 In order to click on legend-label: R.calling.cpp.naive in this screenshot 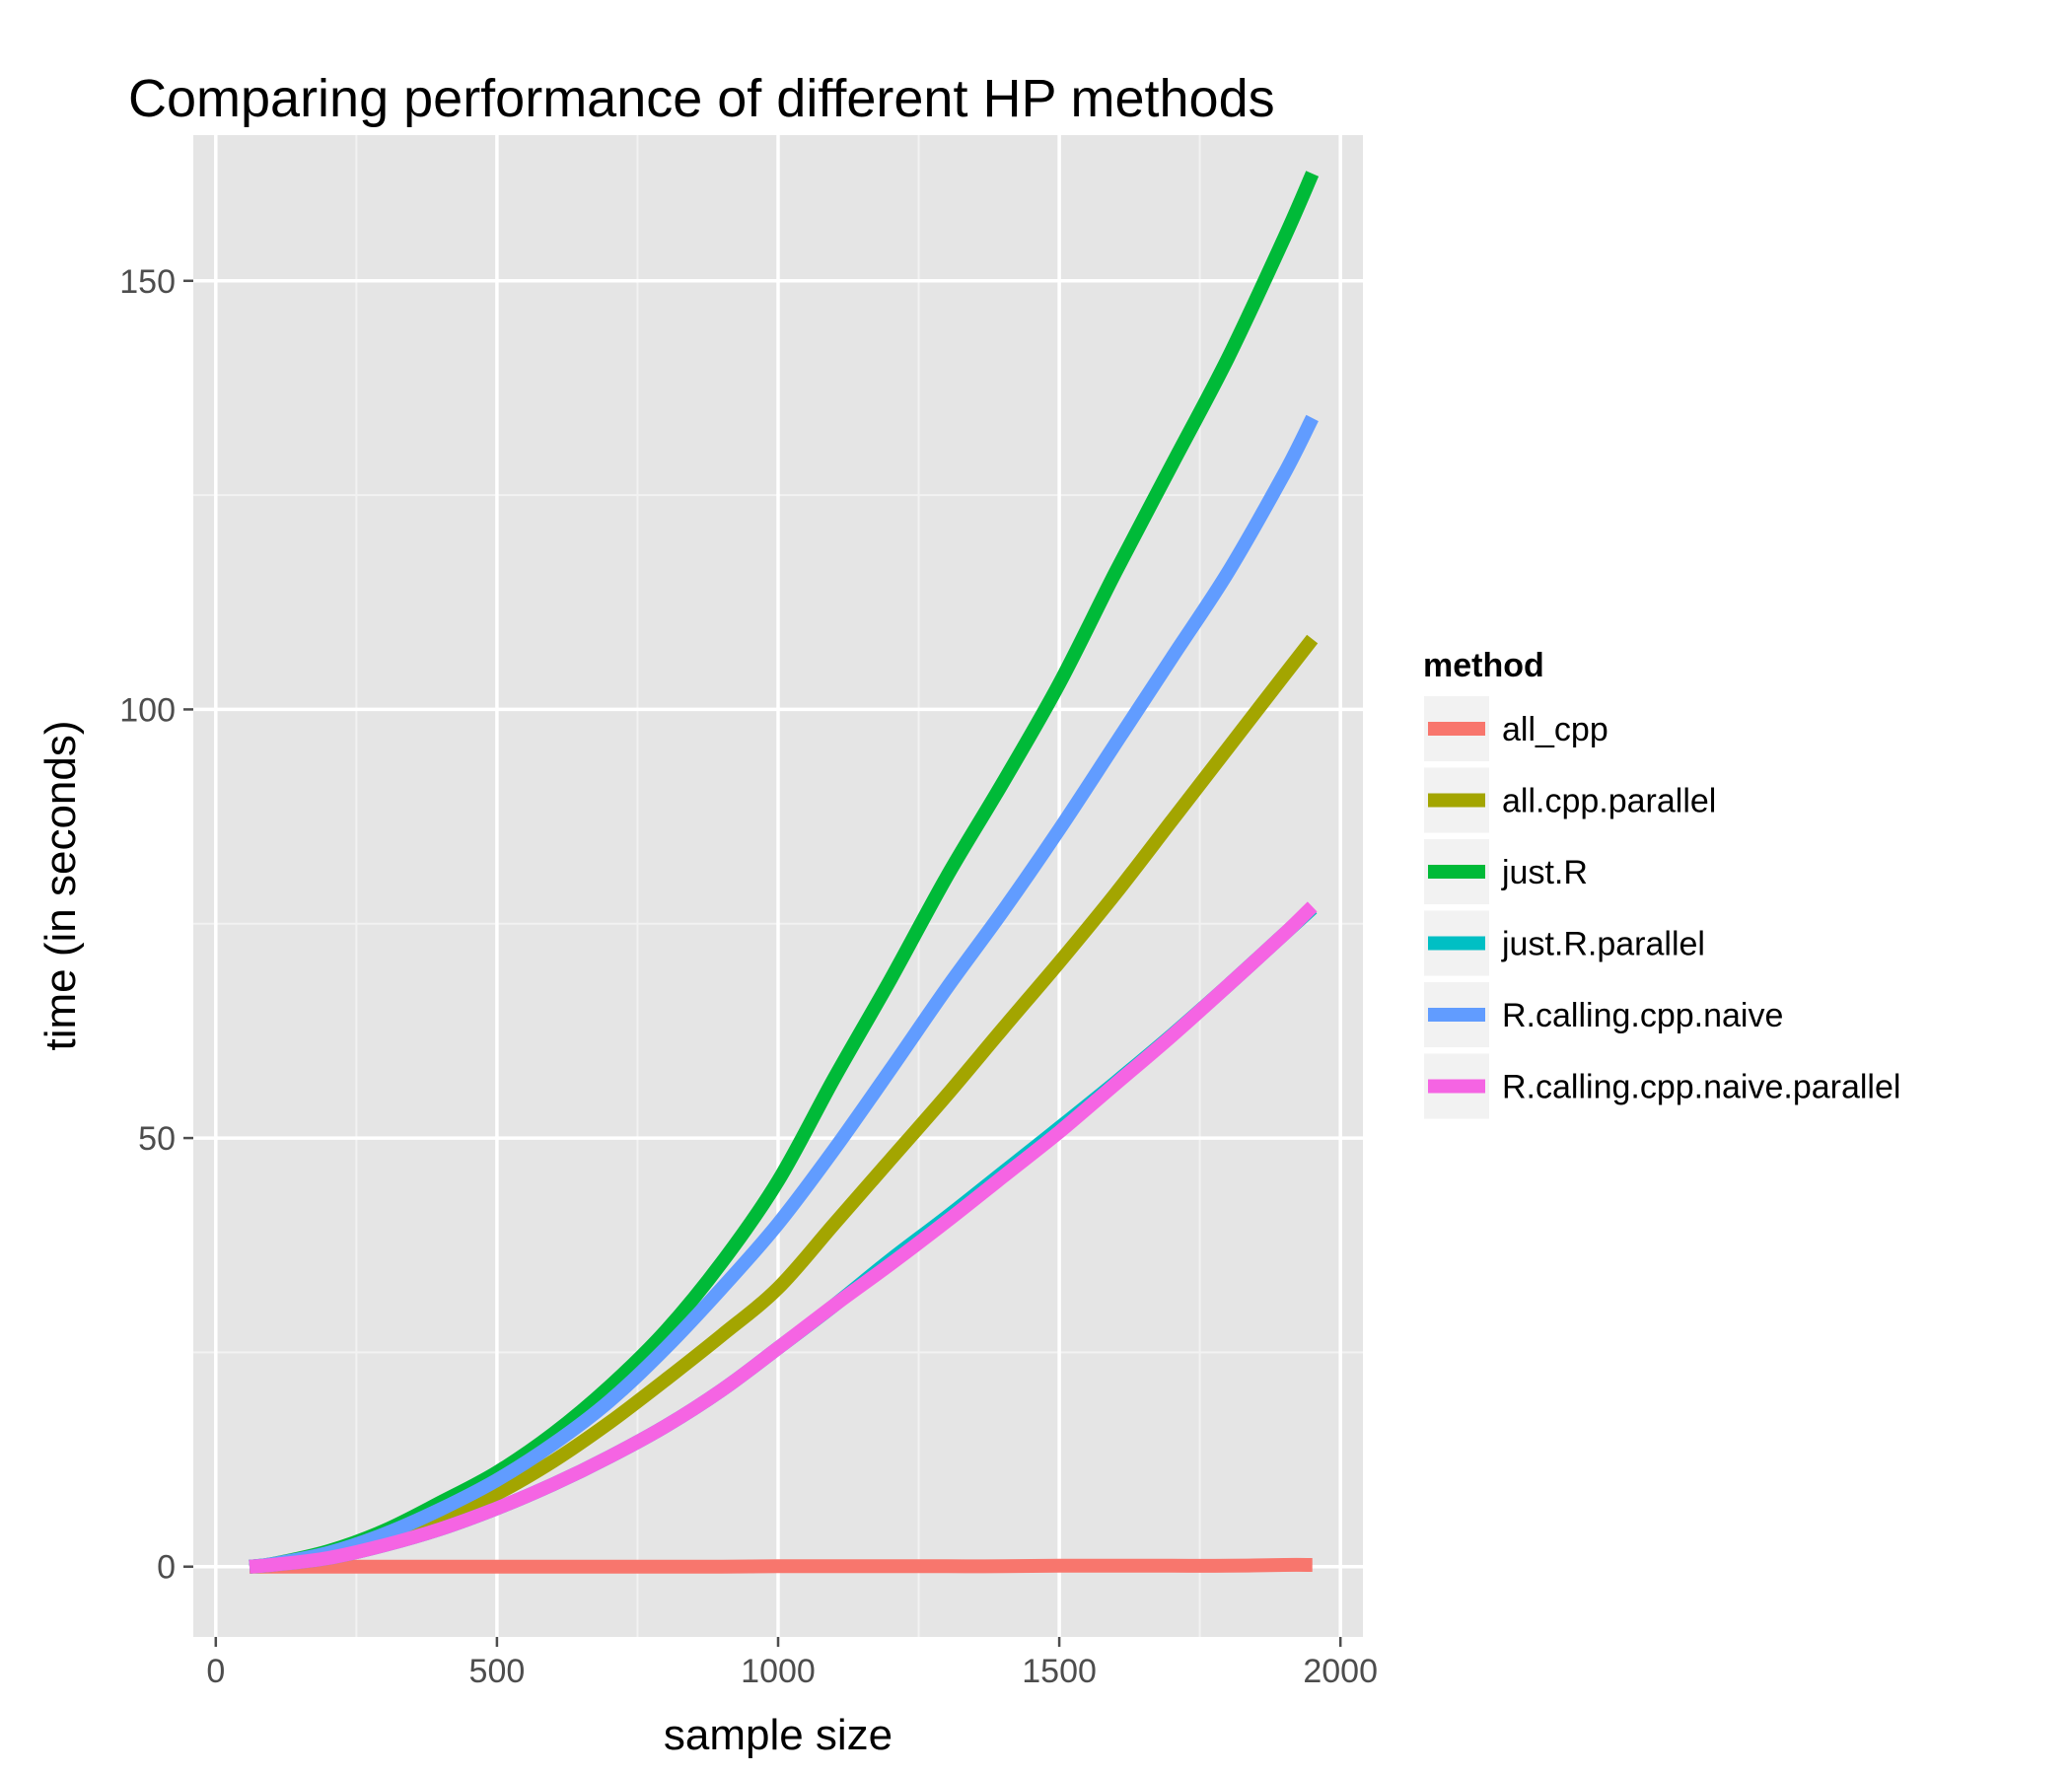, I will do `click(1642, 1016)`.